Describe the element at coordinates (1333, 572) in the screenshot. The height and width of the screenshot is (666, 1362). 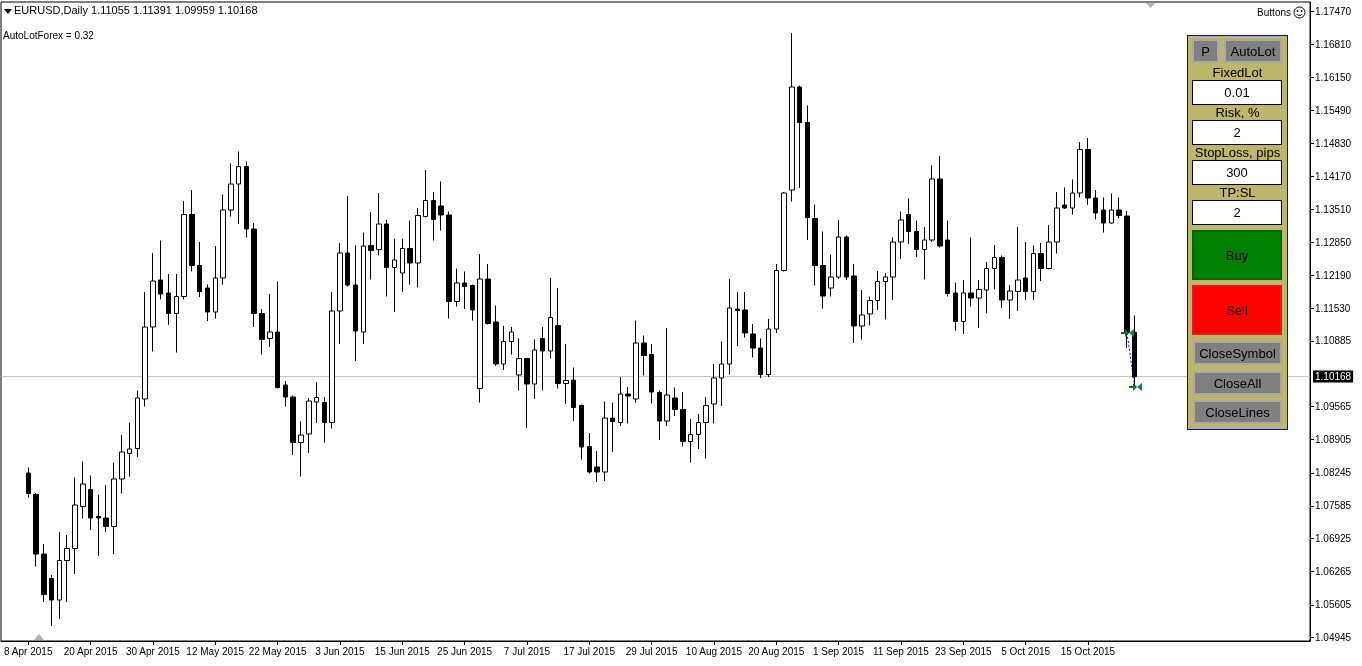
I see `y-tick-label: 1.06265` at that location.